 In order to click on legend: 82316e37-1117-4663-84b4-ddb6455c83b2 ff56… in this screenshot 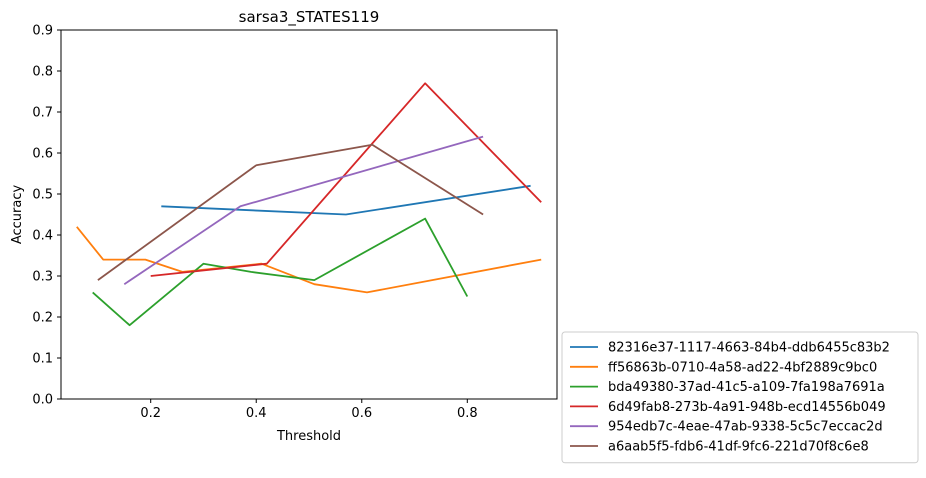, I will do `click(740, 397)`.